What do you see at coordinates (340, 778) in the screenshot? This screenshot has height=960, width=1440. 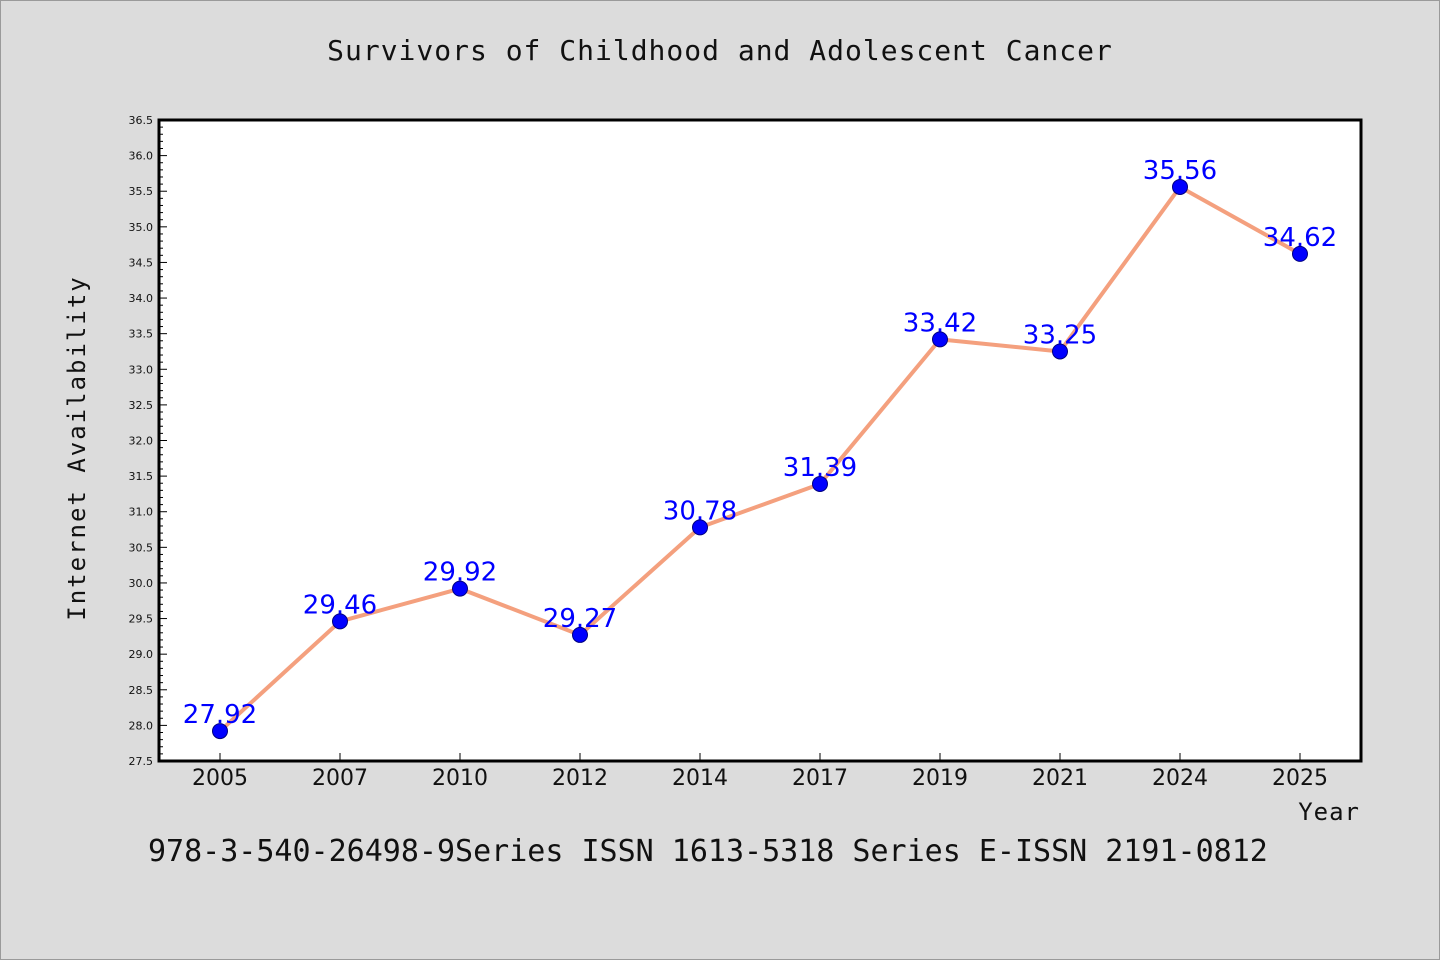 I see `x-tick-label: 2007` at bounding box center [340, 778].